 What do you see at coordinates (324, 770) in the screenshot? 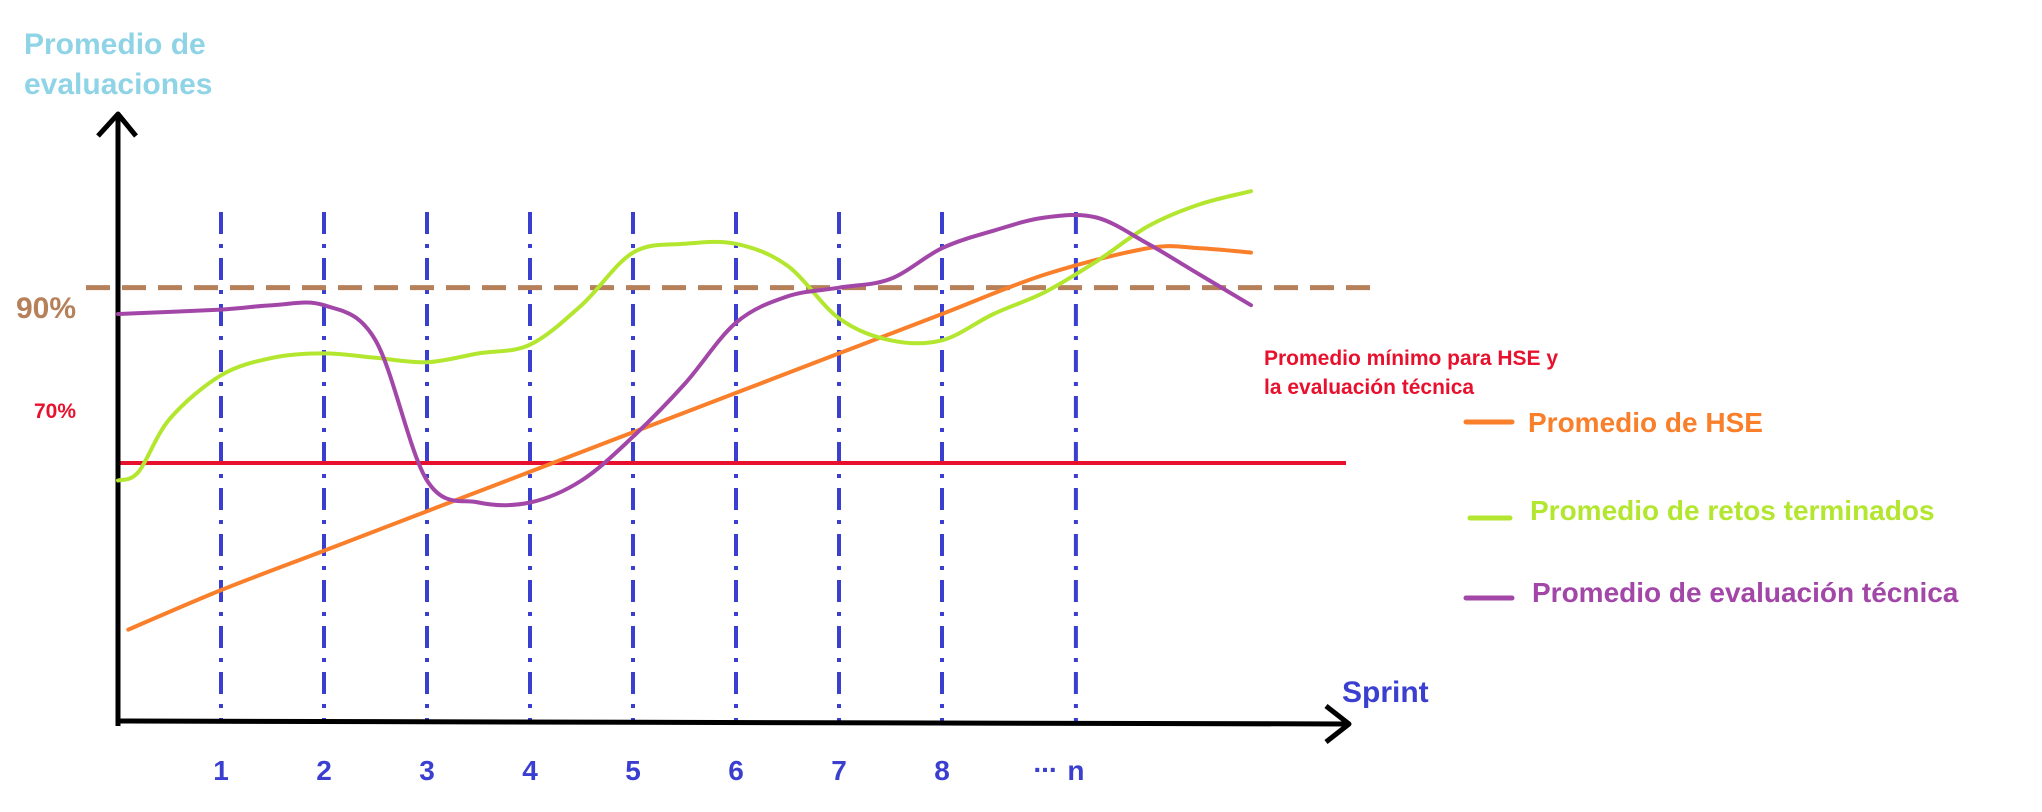
I see `x-tick-label: 2` at bounding box center [324, 770].